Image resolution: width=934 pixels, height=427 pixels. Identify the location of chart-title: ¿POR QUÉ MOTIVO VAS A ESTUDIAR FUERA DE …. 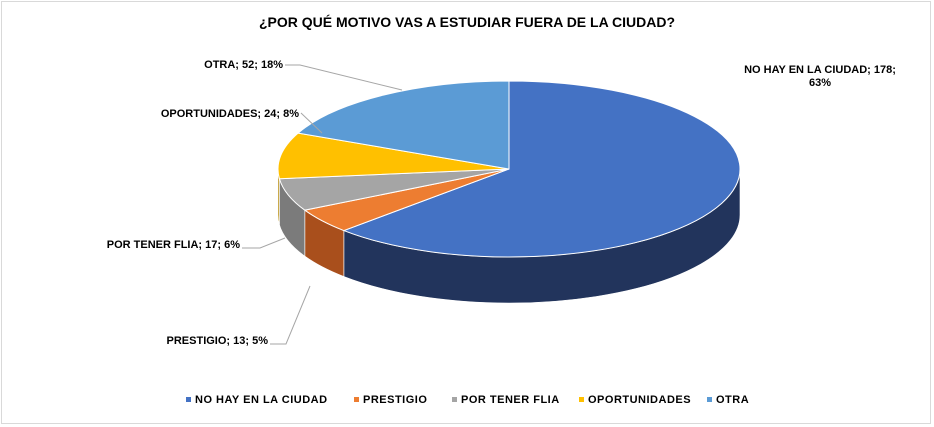
(467, 22).